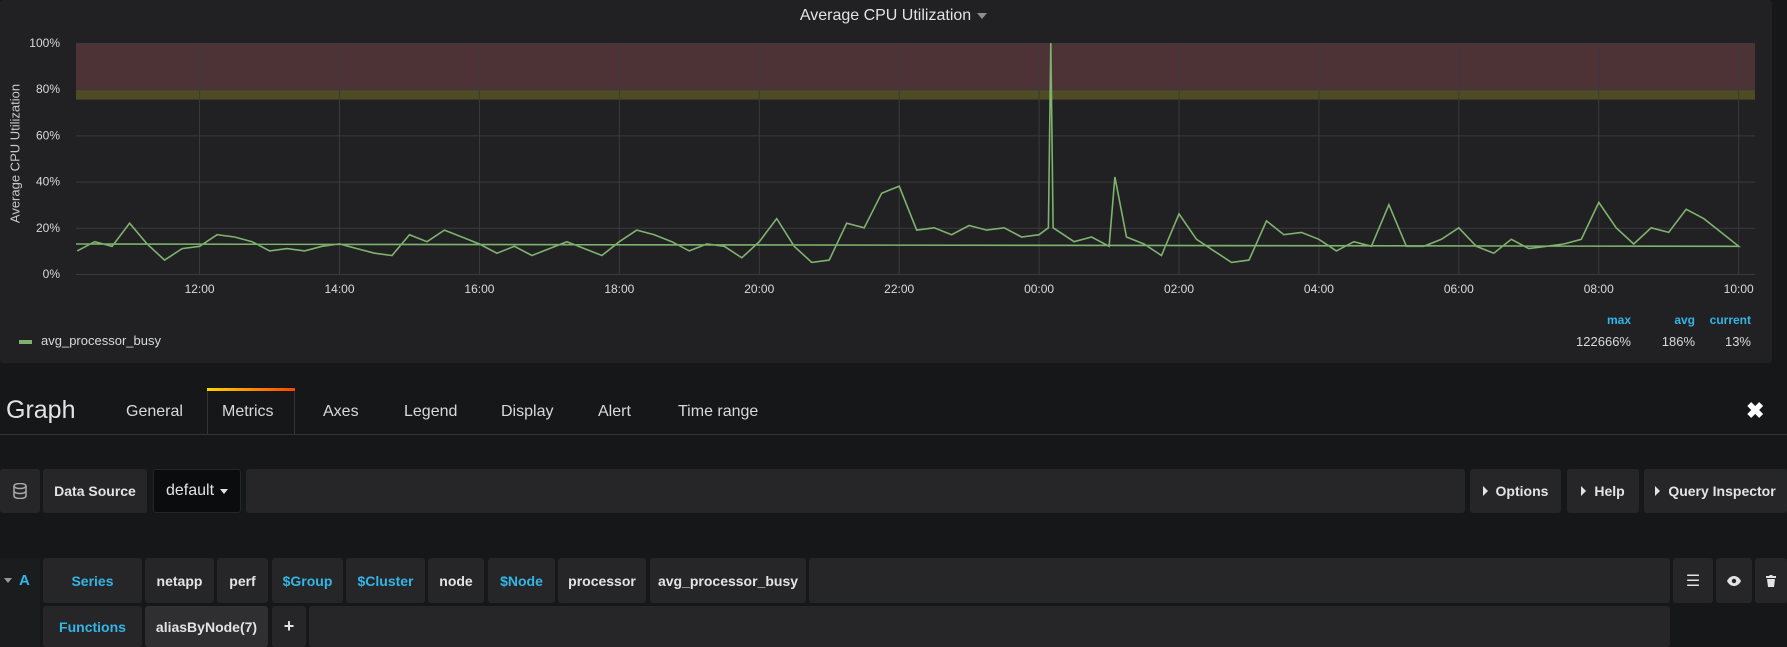 Image resolution: width=1787 pixels, height=647 pixels. What do you see at coordinates (456, 580) in the screenshot?
I see `segment-node: node` at bounding box center [456, 580].